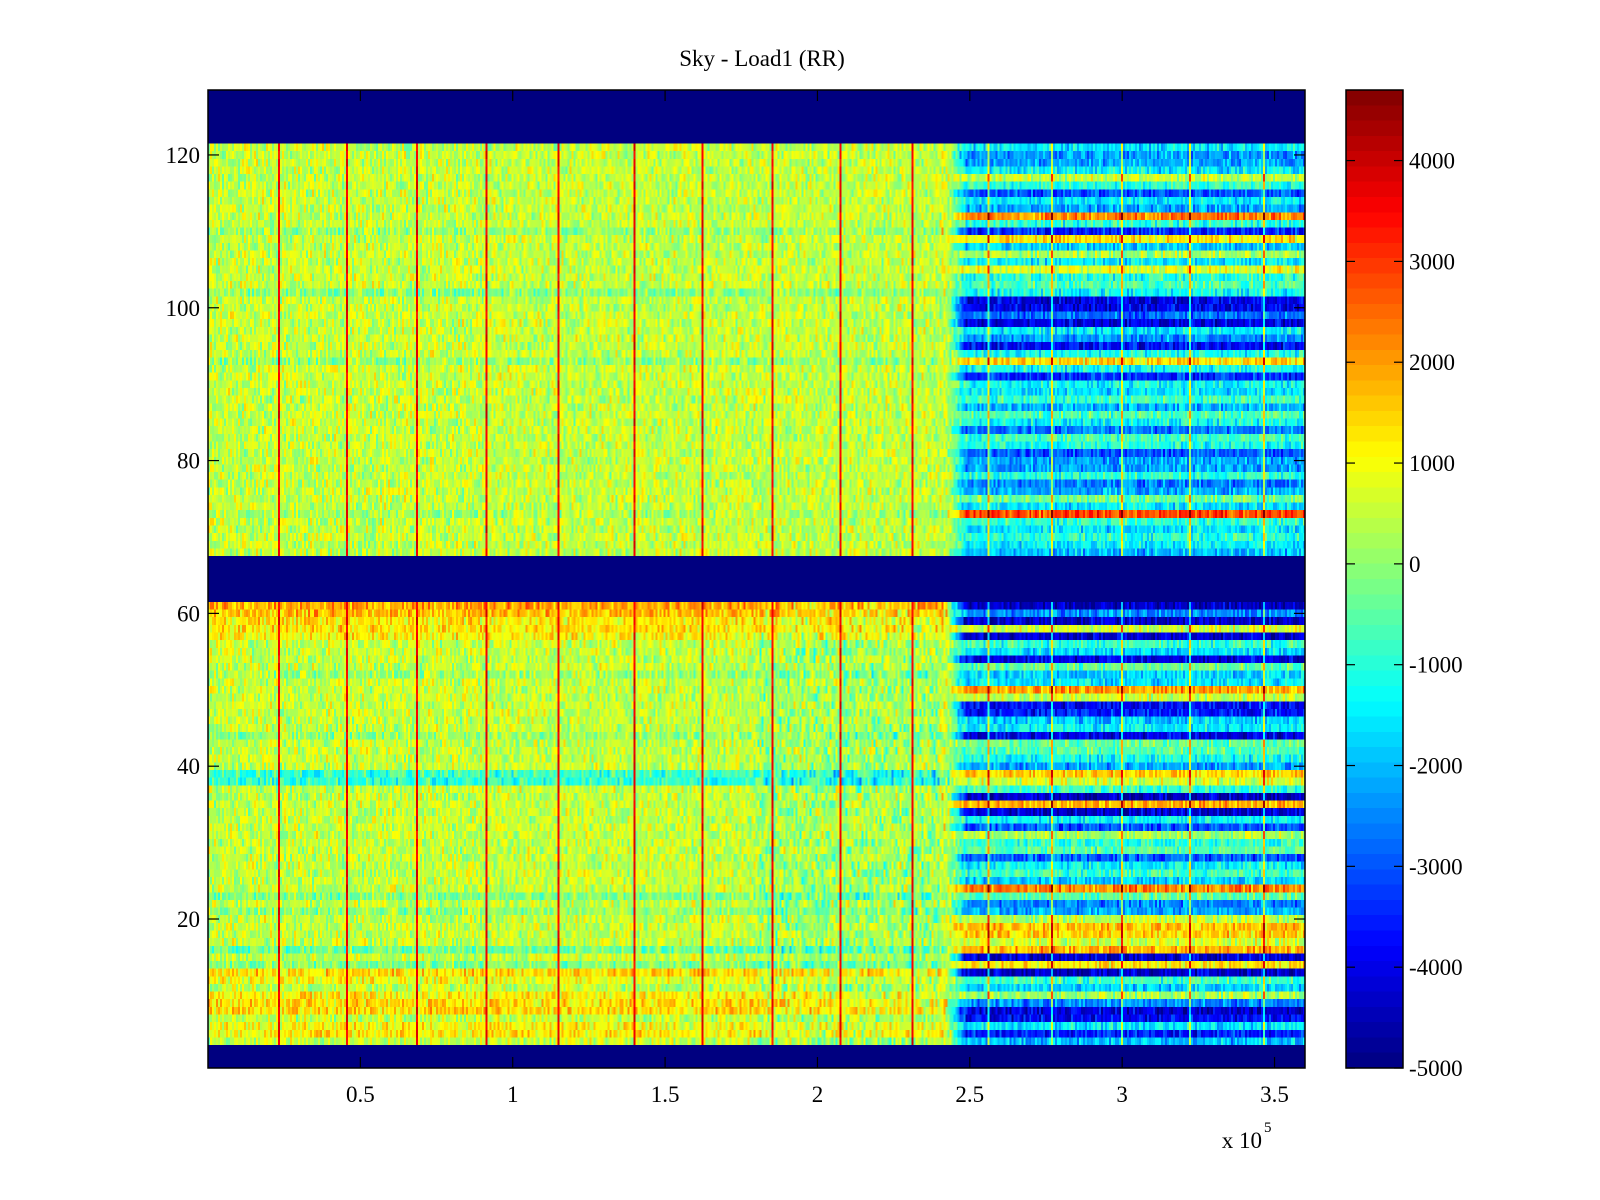  What do you see at coordinates (1432, 261) in the screenshot?
I see `colorbar-tick-label: 3000` at bounding box center [1432, 261].